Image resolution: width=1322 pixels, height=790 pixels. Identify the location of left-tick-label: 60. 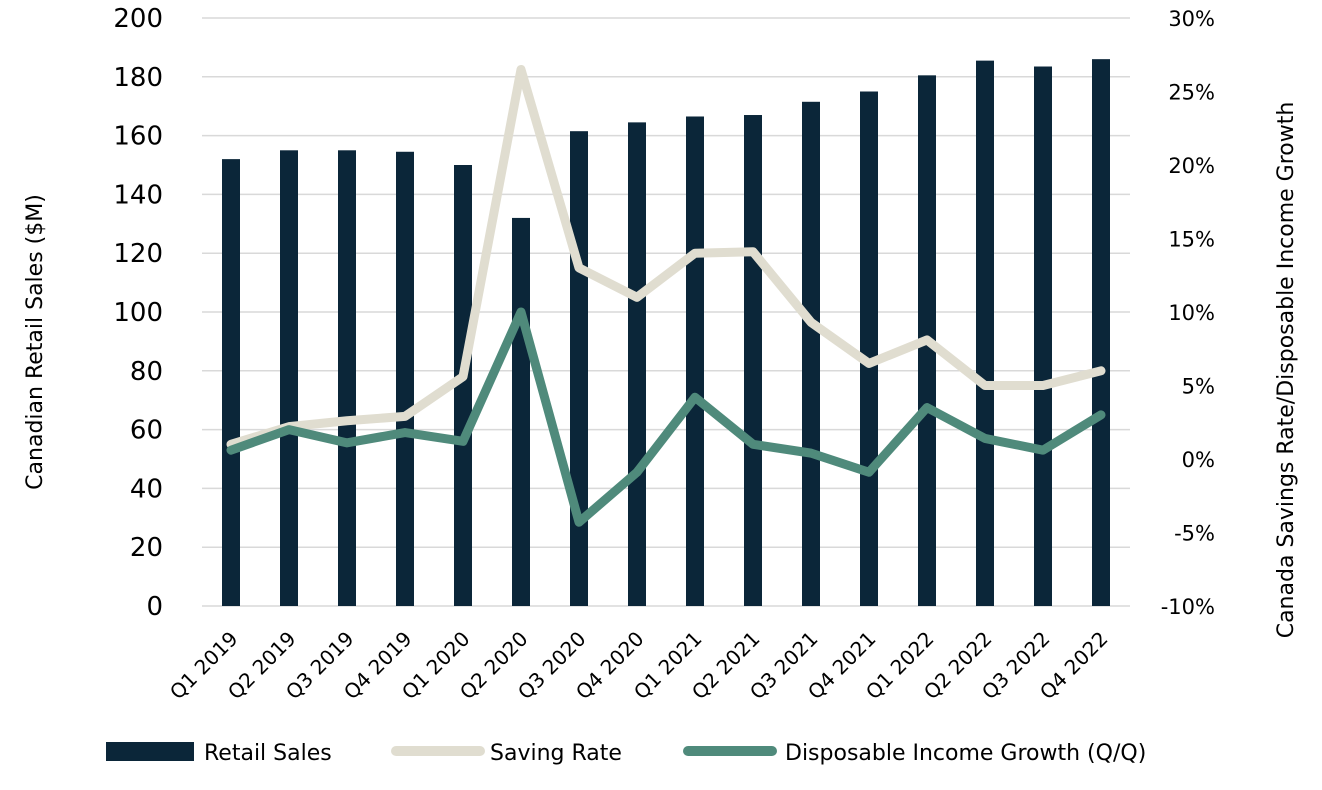
(146, 431).